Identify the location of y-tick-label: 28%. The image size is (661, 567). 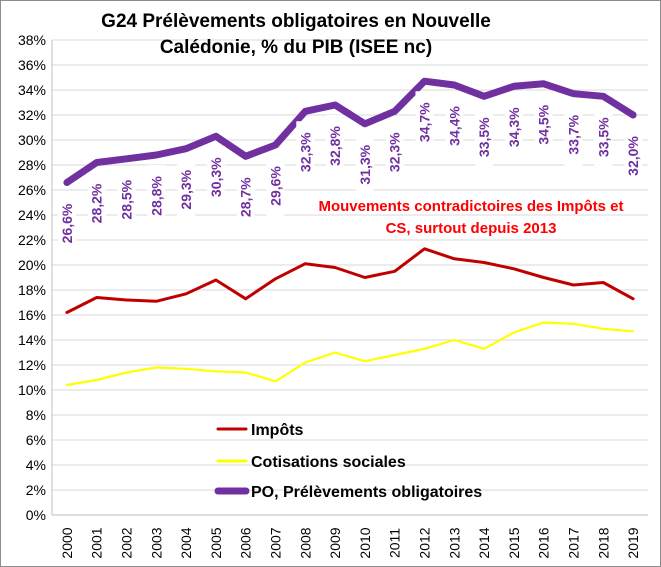
(32, 165).